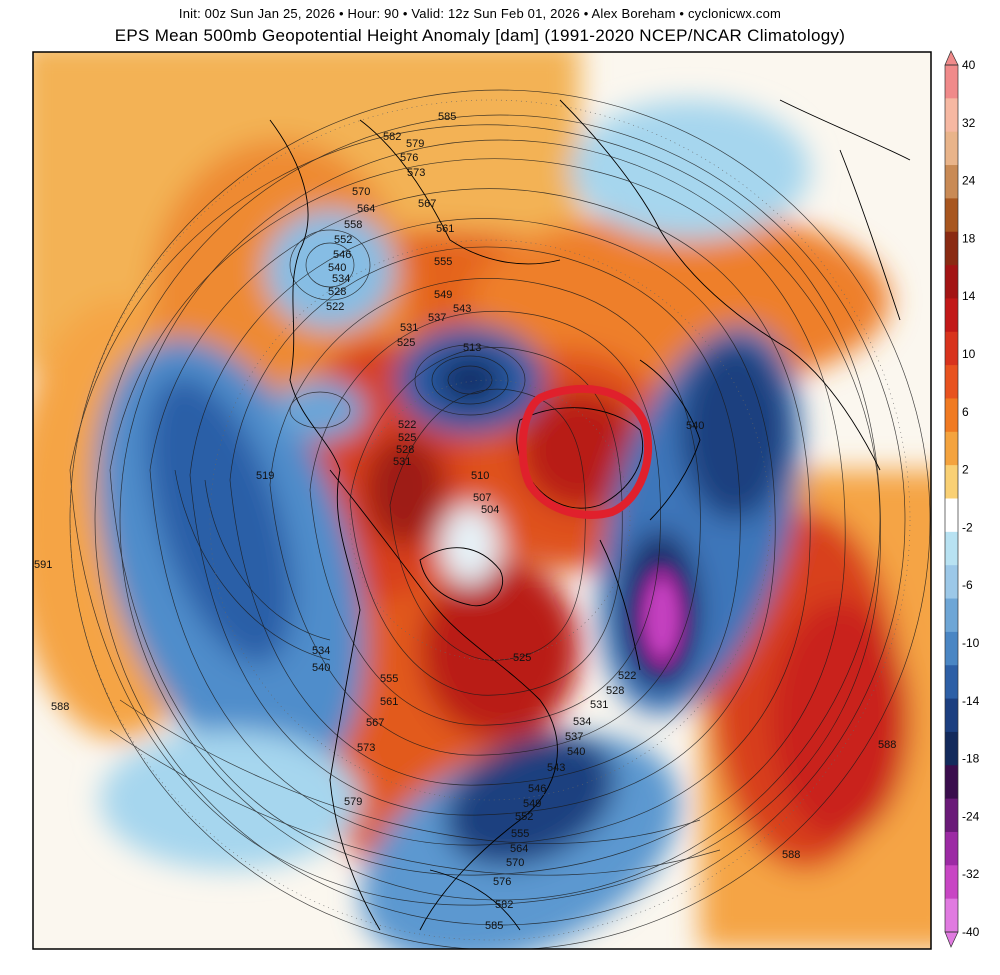 The height and width of the screenshot is (975, 1000). What do you see at coordinates (967, 585) in the screenshot?
I see `colorbar-tick-label: -6` at bounding box center [967, 585].